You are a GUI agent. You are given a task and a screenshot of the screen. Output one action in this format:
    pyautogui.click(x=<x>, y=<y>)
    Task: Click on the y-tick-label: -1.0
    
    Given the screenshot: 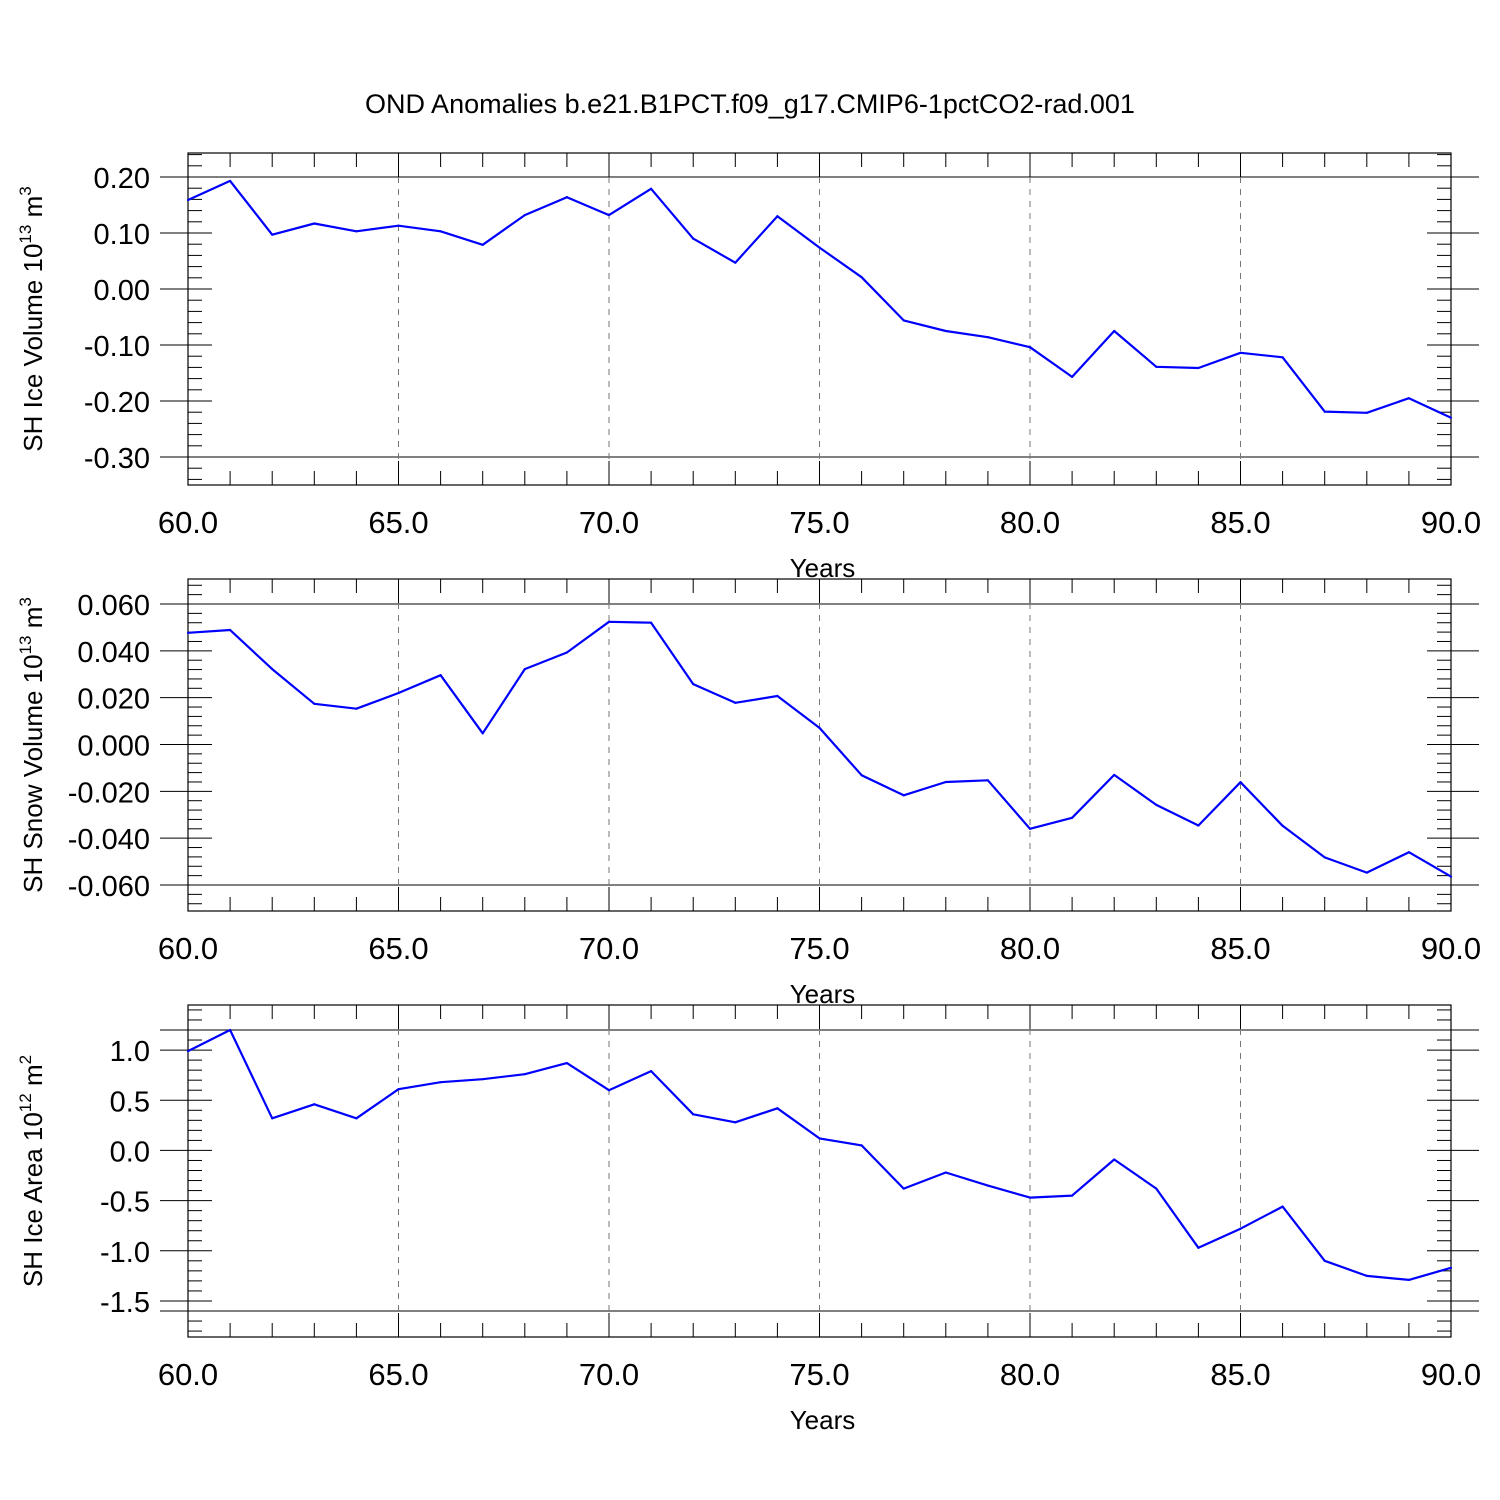 What is the action you would take?
    pyautogui.click(x=125, y=1253)
    